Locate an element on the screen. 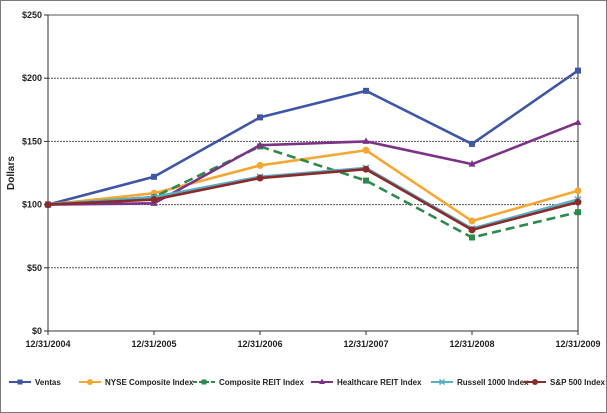 Image resolution: width=607 pixels, height=413 pixels. x-tick-label: 12/31/2006 is located at coordinates (259, 344).